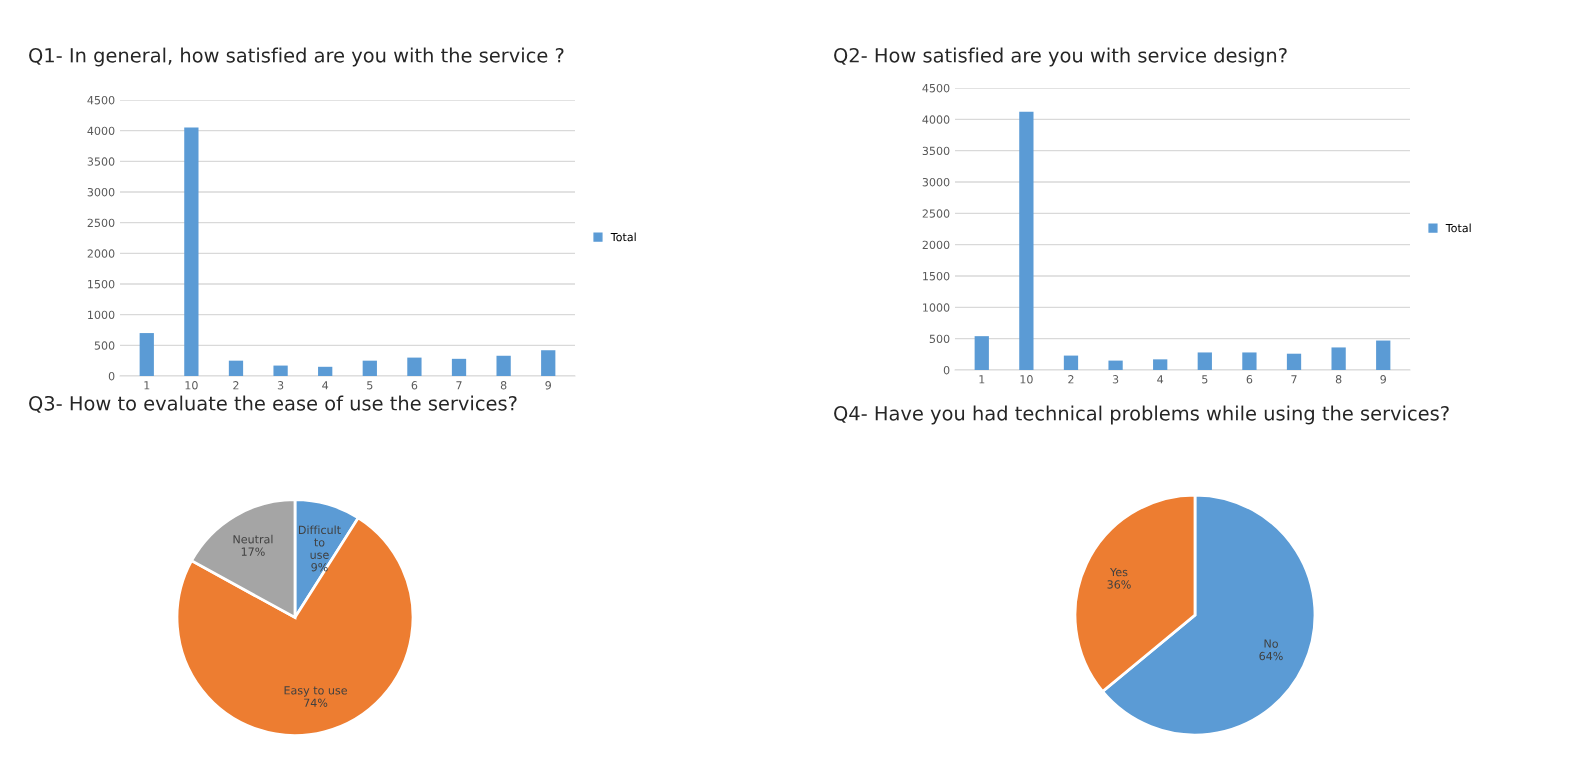  Describe the element at coordinates (1141, 415) in the screenshot. I see `chart-title: Q4- Have you had technical problems while using the services?` at that location.